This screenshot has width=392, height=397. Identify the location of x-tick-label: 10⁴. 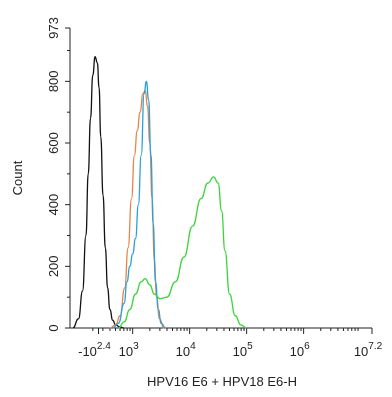
(186, 350).